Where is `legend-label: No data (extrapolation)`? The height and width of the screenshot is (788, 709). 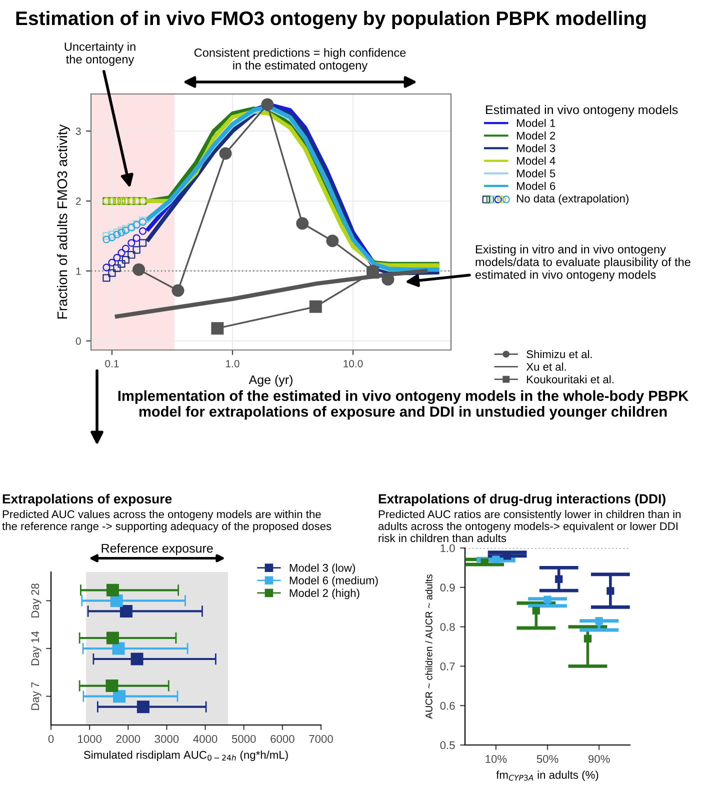 legend-label: No data (extrapolation) is located at coordinates (572, 199).